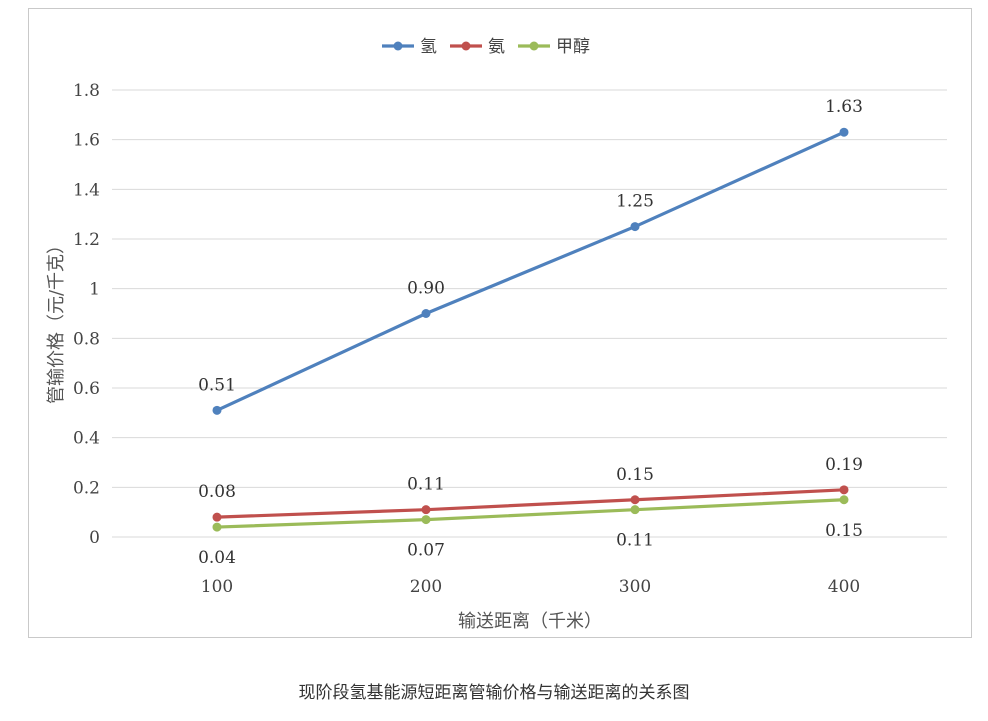  Describe the element at coordinates (86, 339) in the screenshot. I see `y-tick-label: 0.8` at that location.